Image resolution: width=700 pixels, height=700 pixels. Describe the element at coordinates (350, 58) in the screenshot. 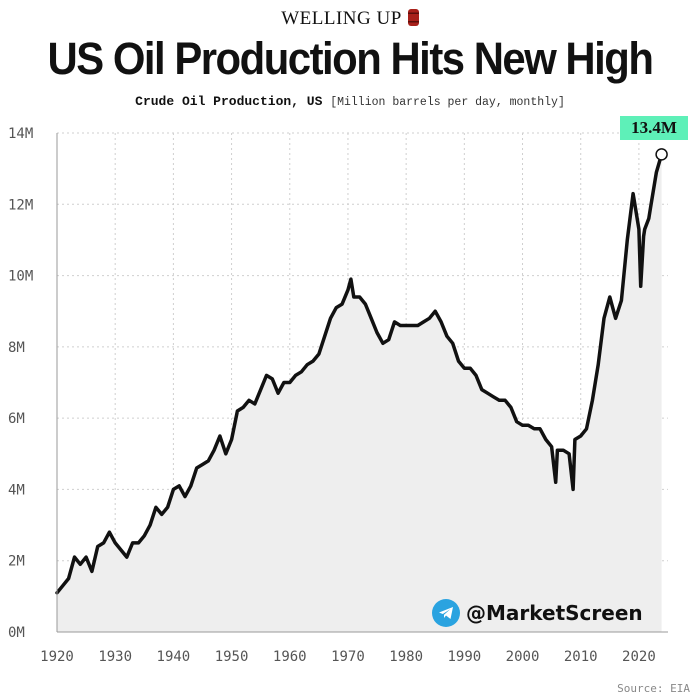

I see `chart-title: US Oil Production Hits New High` at that location.